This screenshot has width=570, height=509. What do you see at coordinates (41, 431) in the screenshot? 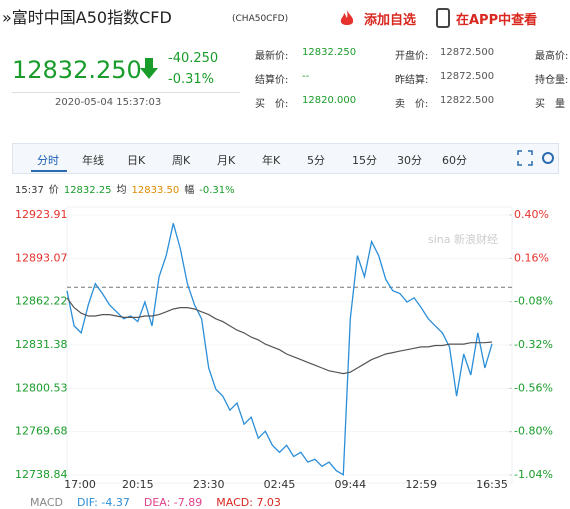
I see `y-tick-label: 12769.68` at bounding box center [41, 431].